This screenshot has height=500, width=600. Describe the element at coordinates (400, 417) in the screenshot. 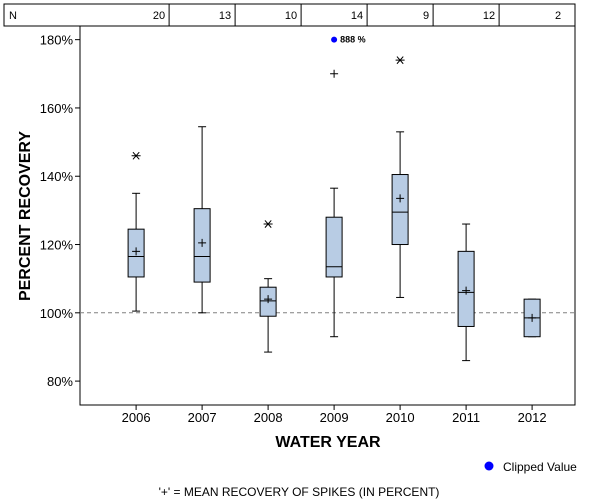

I see `x-tick-label-2010: 2010` at that location.